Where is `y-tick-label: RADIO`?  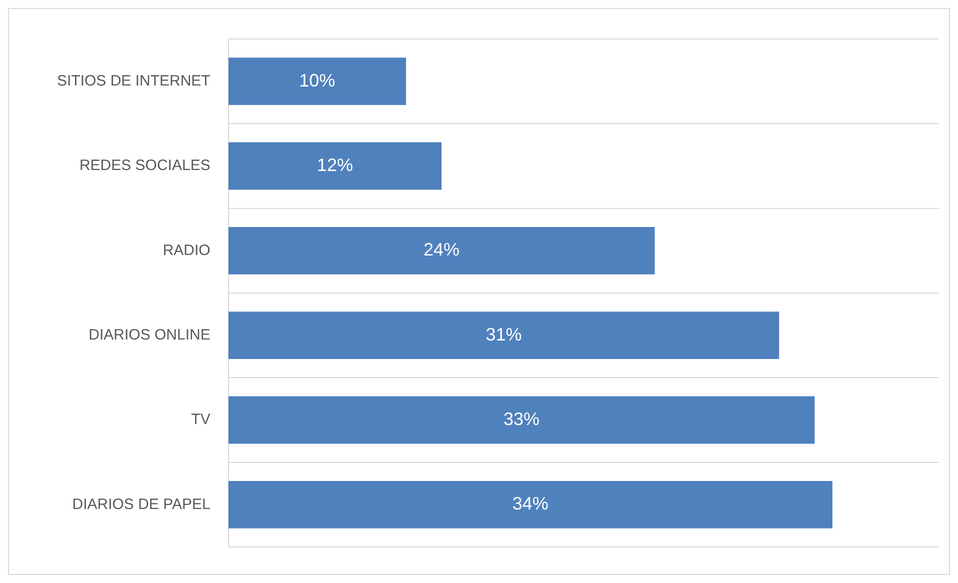 y-tick-label: RADIO is located at coordinates (186, 250).